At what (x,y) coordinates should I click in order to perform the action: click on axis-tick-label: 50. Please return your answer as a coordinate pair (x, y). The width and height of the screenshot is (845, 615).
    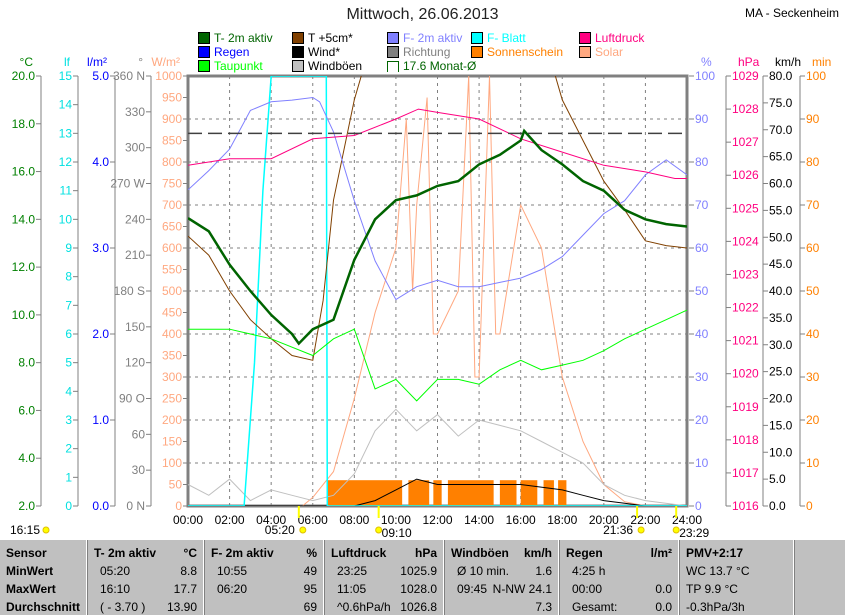
    Looking at the image, I should click on (813, 291).